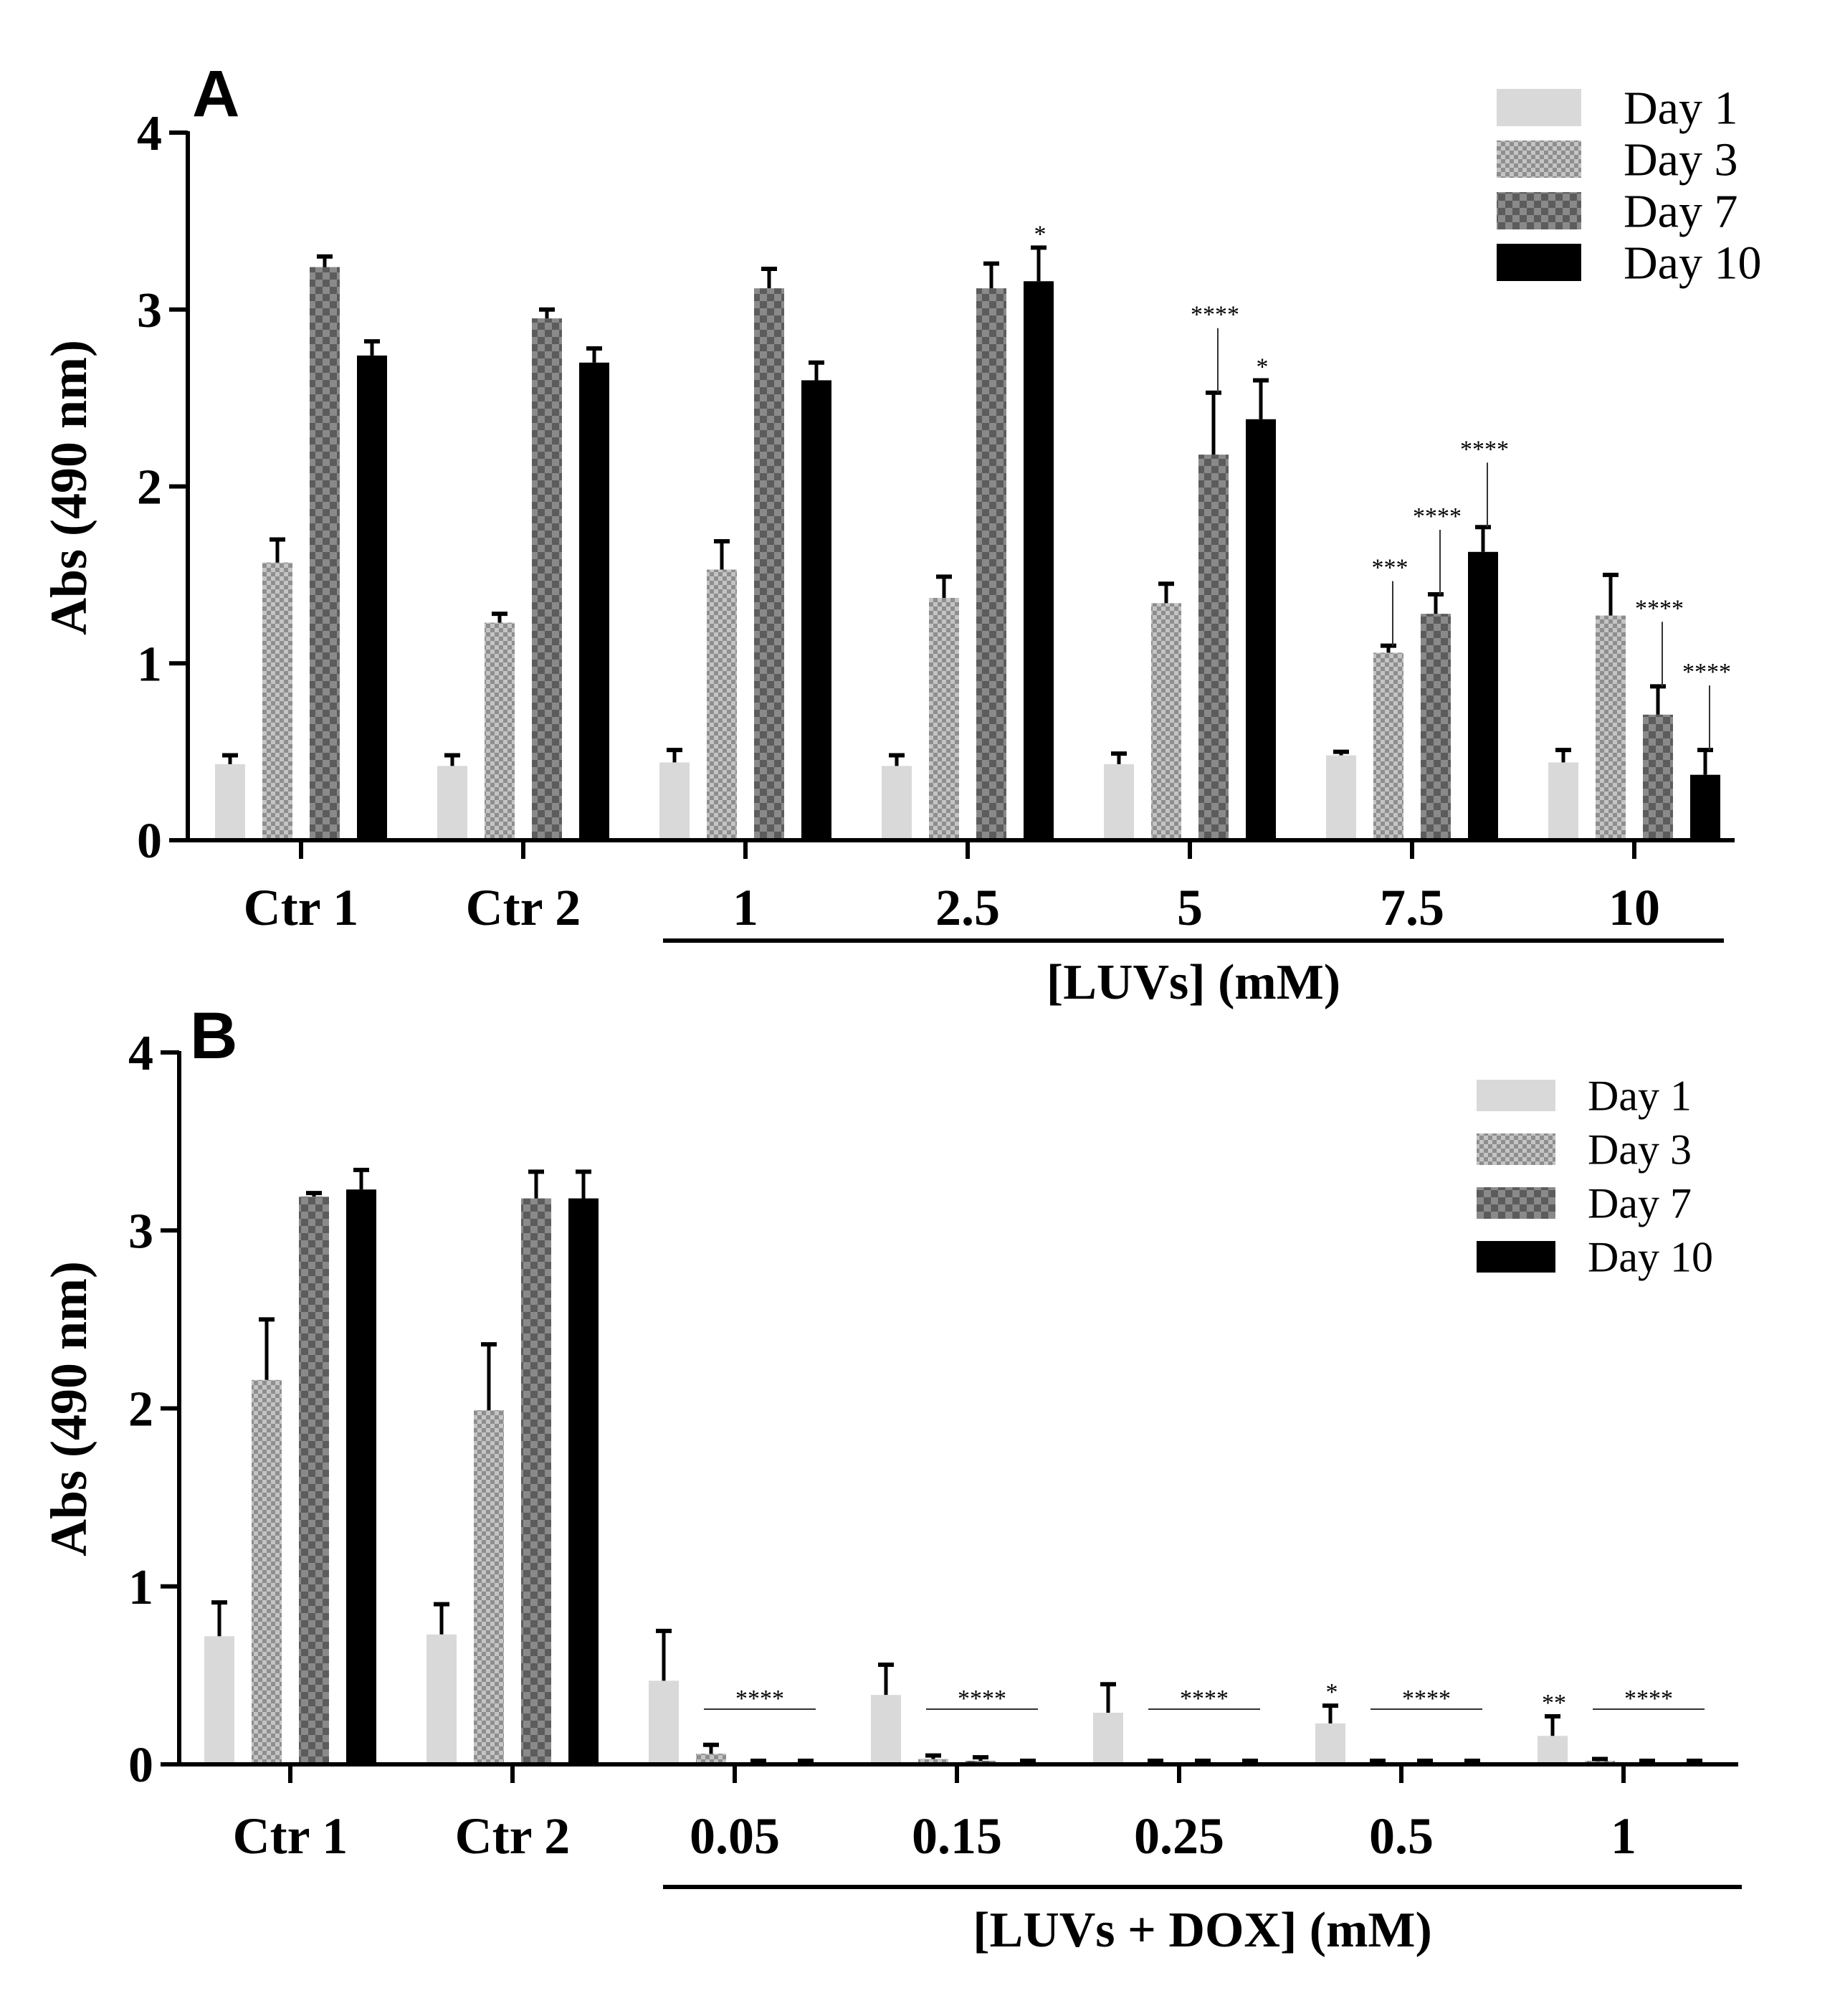 The height and width of the screenshot is (2016, 1840). Describe the element at coordinates (1640, 1203) in the screenshot. I see `legend-label: Day 7` at that location.